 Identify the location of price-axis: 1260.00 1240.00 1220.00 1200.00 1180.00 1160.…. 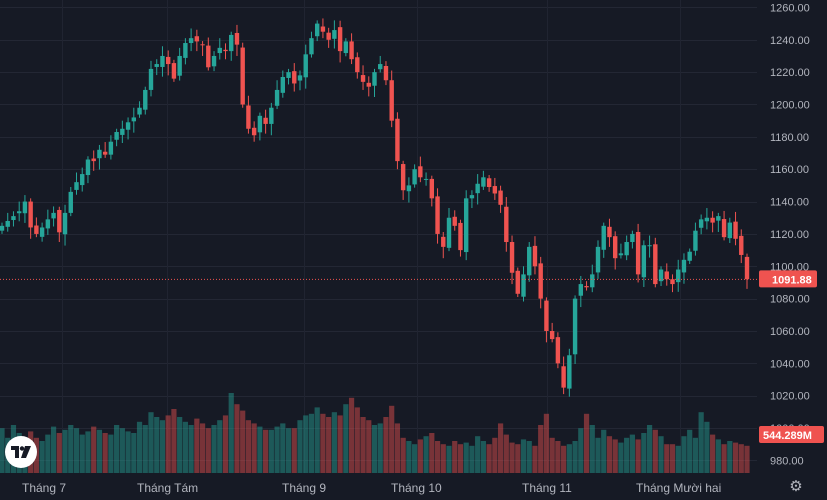
(790, 234).